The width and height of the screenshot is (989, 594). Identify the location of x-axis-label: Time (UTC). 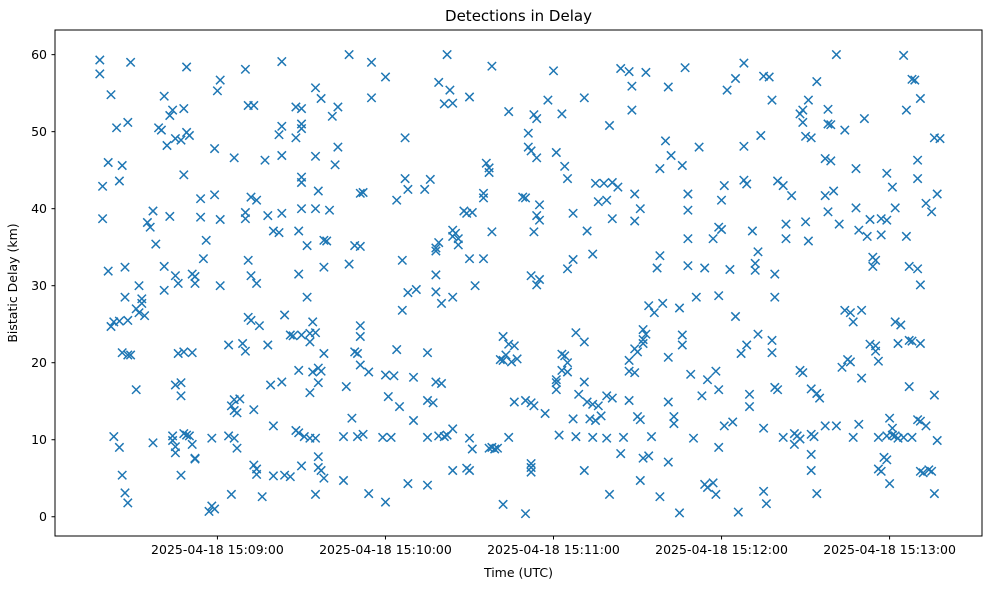
(518, 572).